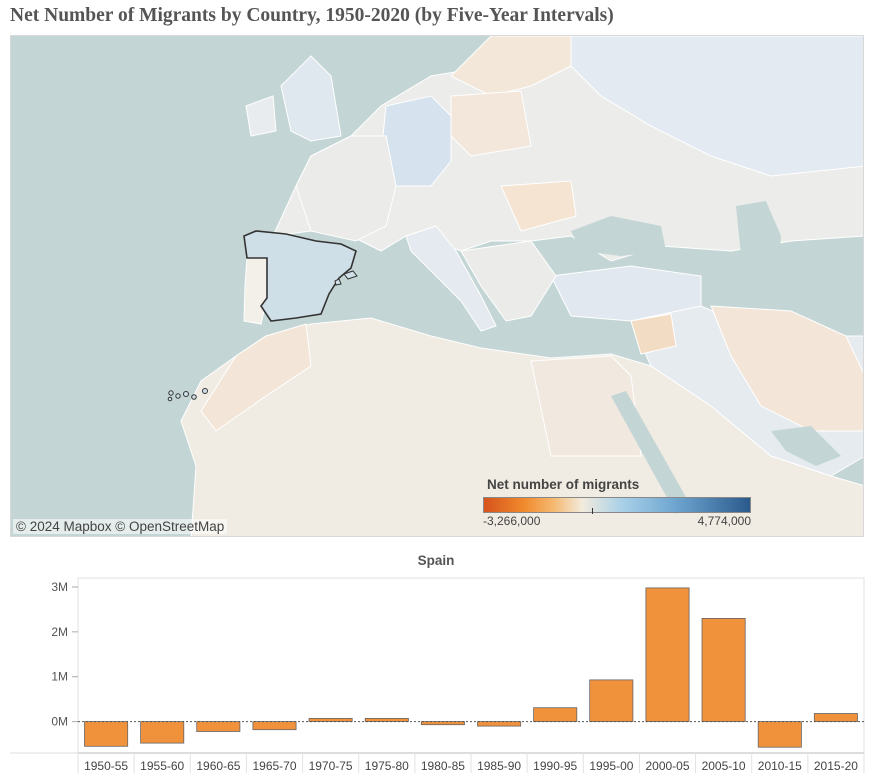 The width and height of the screenshot is (872, 784). Describe the element at coordinates (780, 766) in the screenshot. I see `x-tick-label: 2010-15` at that location.